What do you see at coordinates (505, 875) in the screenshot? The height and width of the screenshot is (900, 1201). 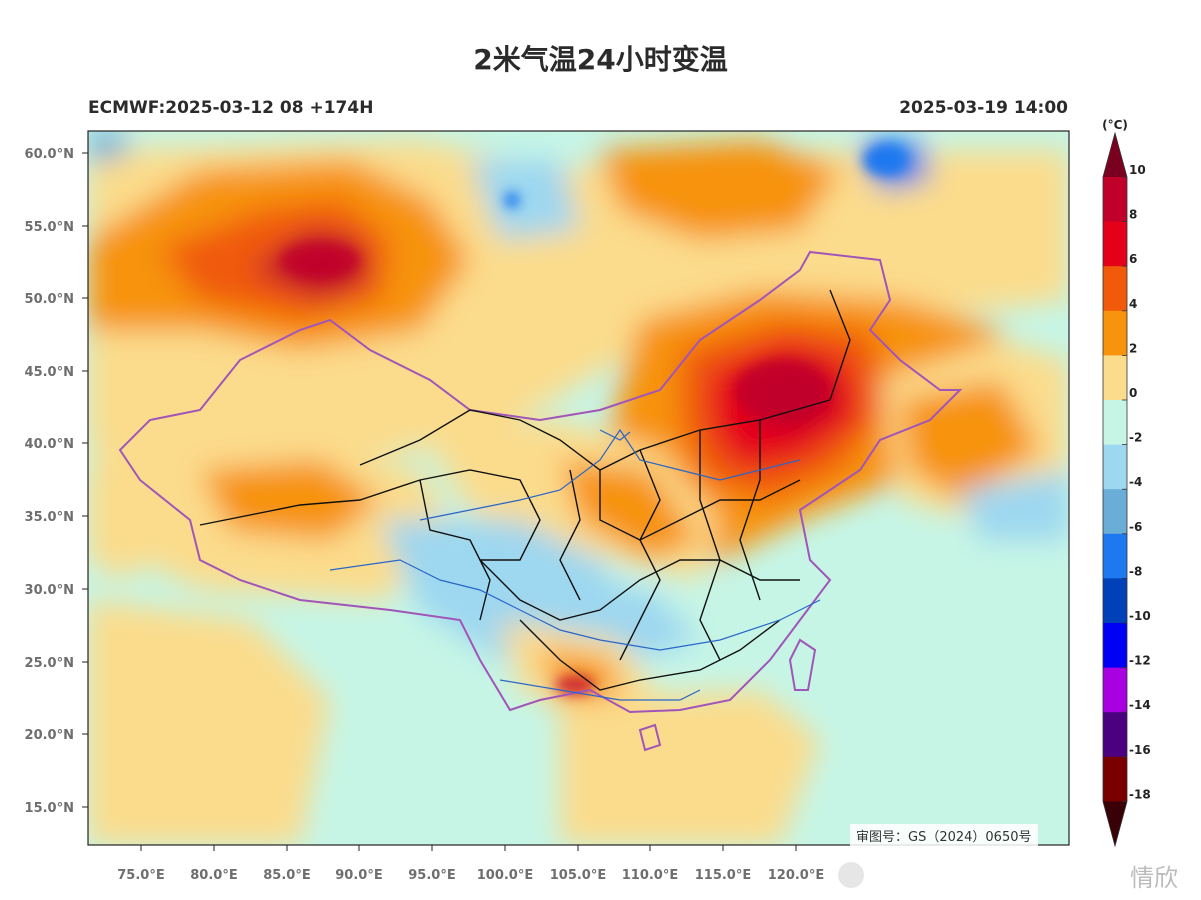 I see `lon-tick-label: 100.0°E` at bounding box center [505, 875].